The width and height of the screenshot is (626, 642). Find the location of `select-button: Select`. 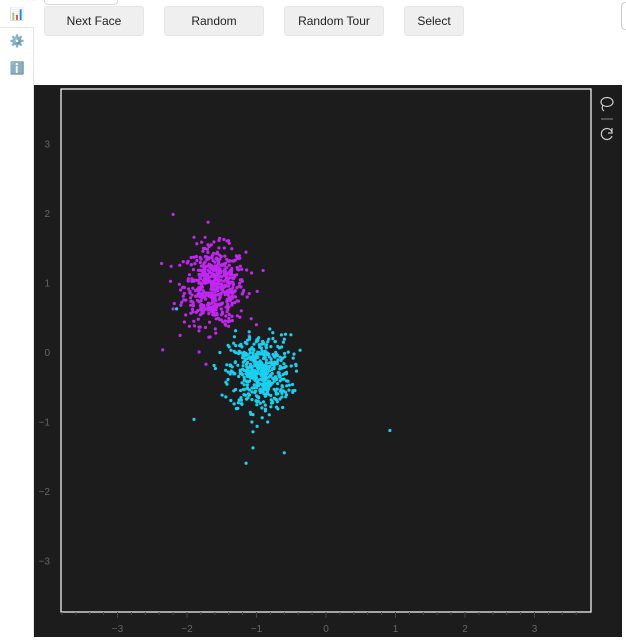

select-button: Select is located at coordinates (434, 21).